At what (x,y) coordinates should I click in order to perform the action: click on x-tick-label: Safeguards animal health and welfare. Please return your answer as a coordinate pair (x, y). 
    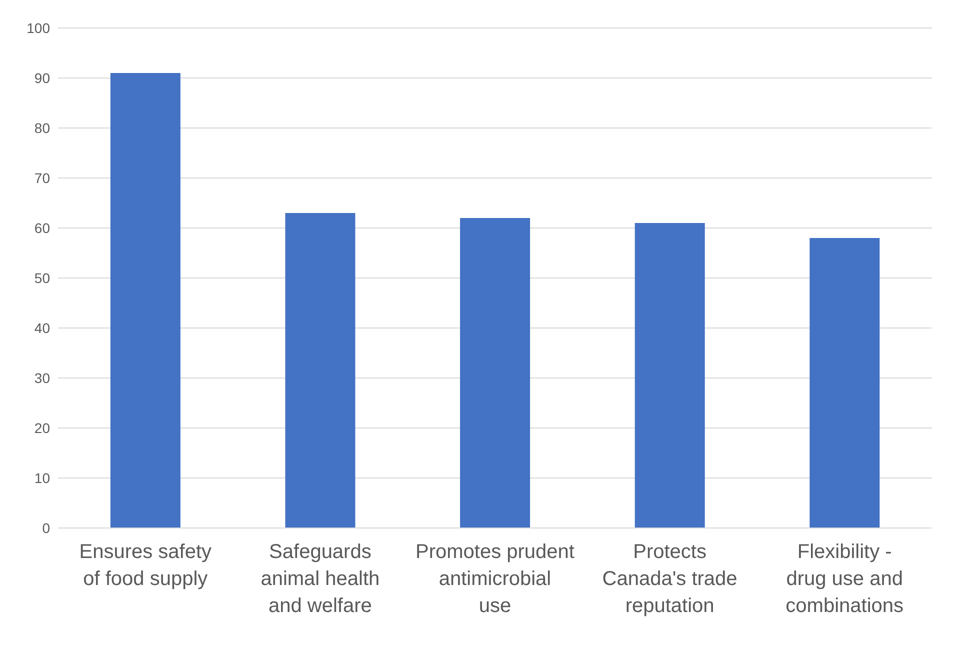
    Looking at the image, I should click on (320, 579).